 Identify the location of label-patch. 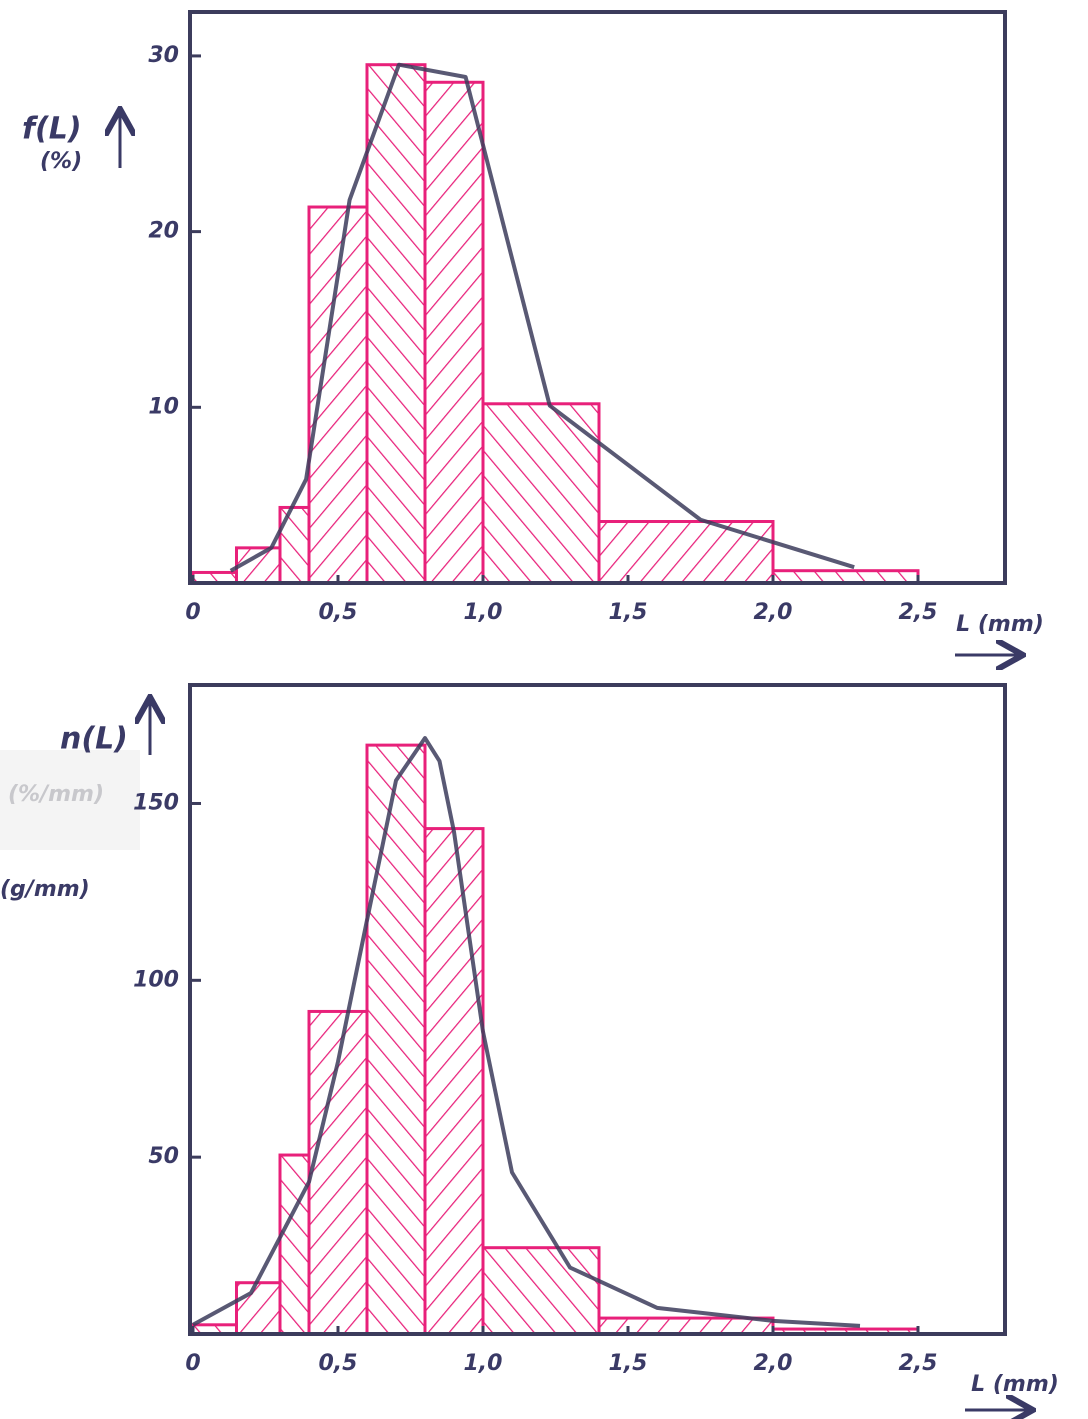
(70, 800).